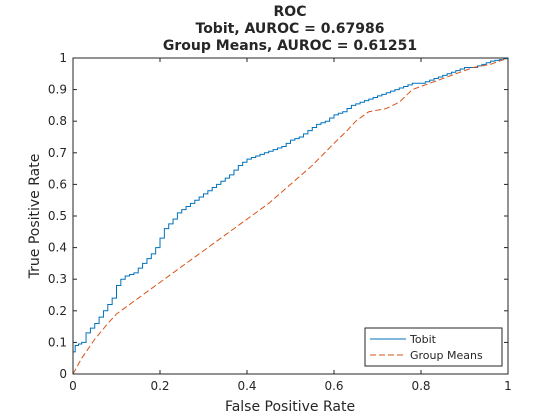  What do you see at coordinates (420, 386) in the screenshot?
I see `x-tick-label: 0.8` at bounding box center [420, 386].